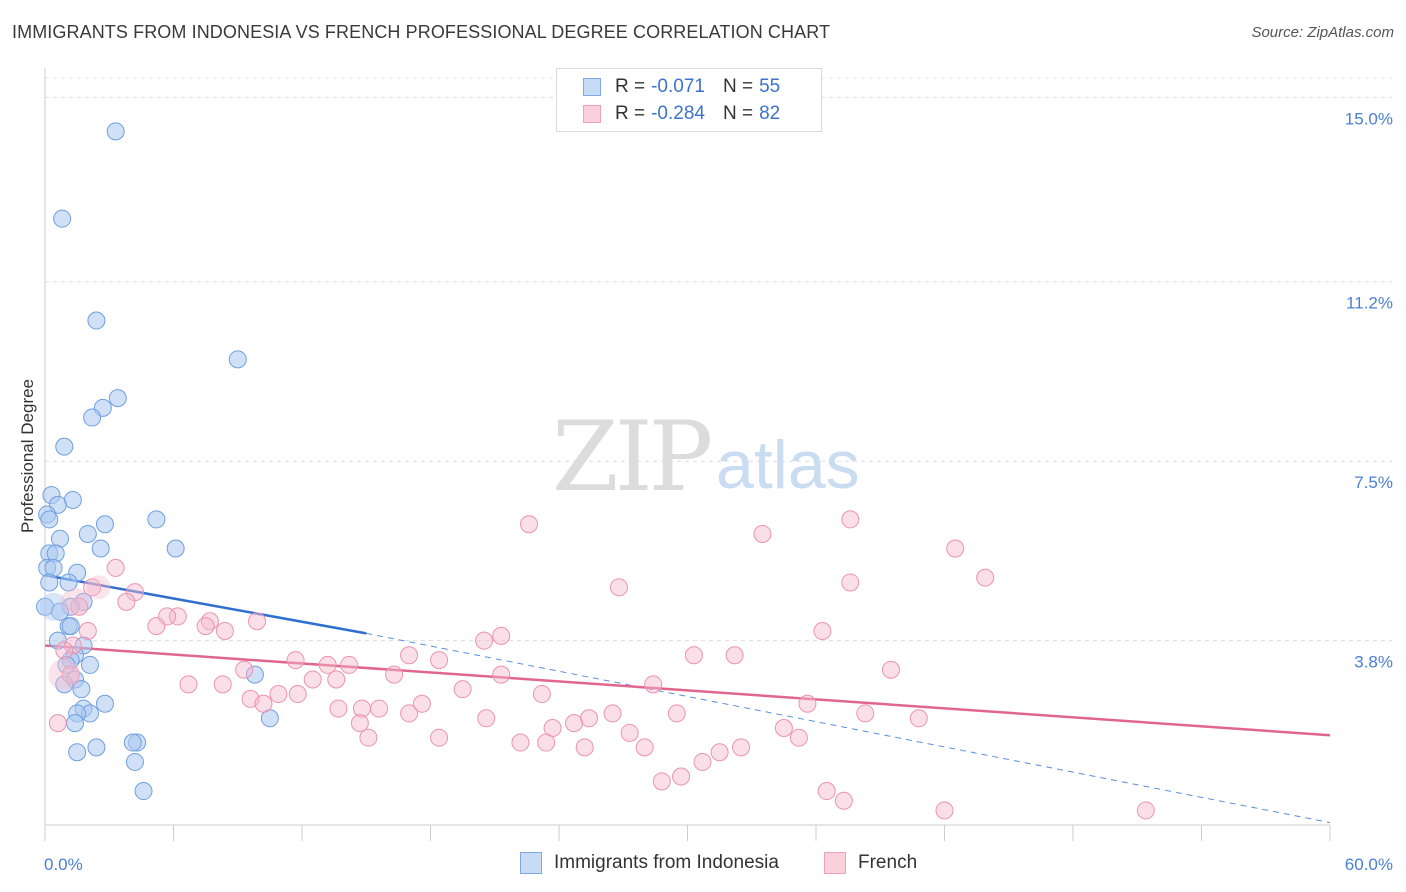 The height and width of the screenshot is (892, 1406). I want to click on series-legend: Immigrants from Indonesia French, so click(703, 865).